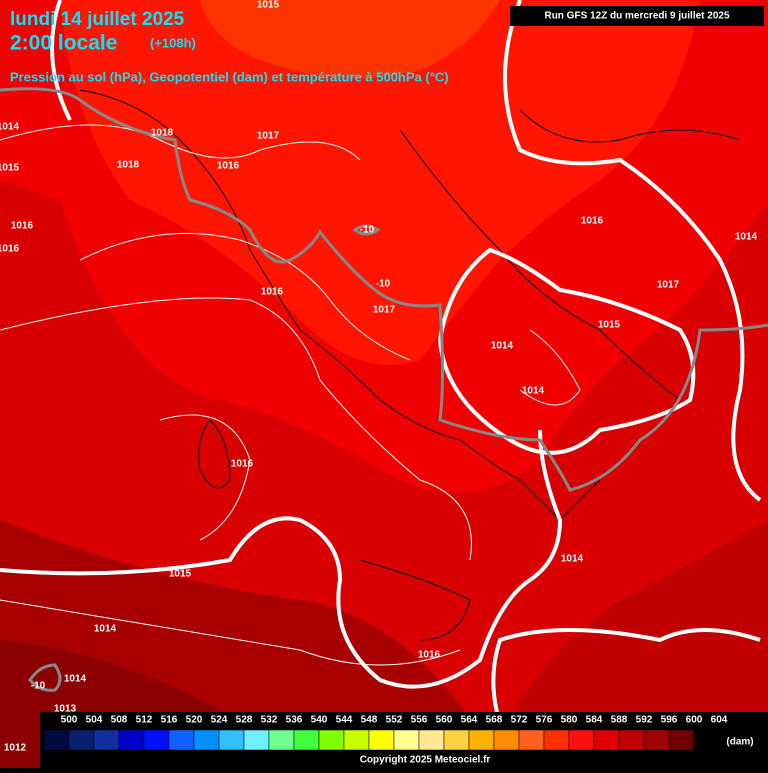 The width and height of the screenshot is (768, 773). Describe the element at coordinates (369, 720) in the screenshot. I see `colorbar-label: 548` at that location.